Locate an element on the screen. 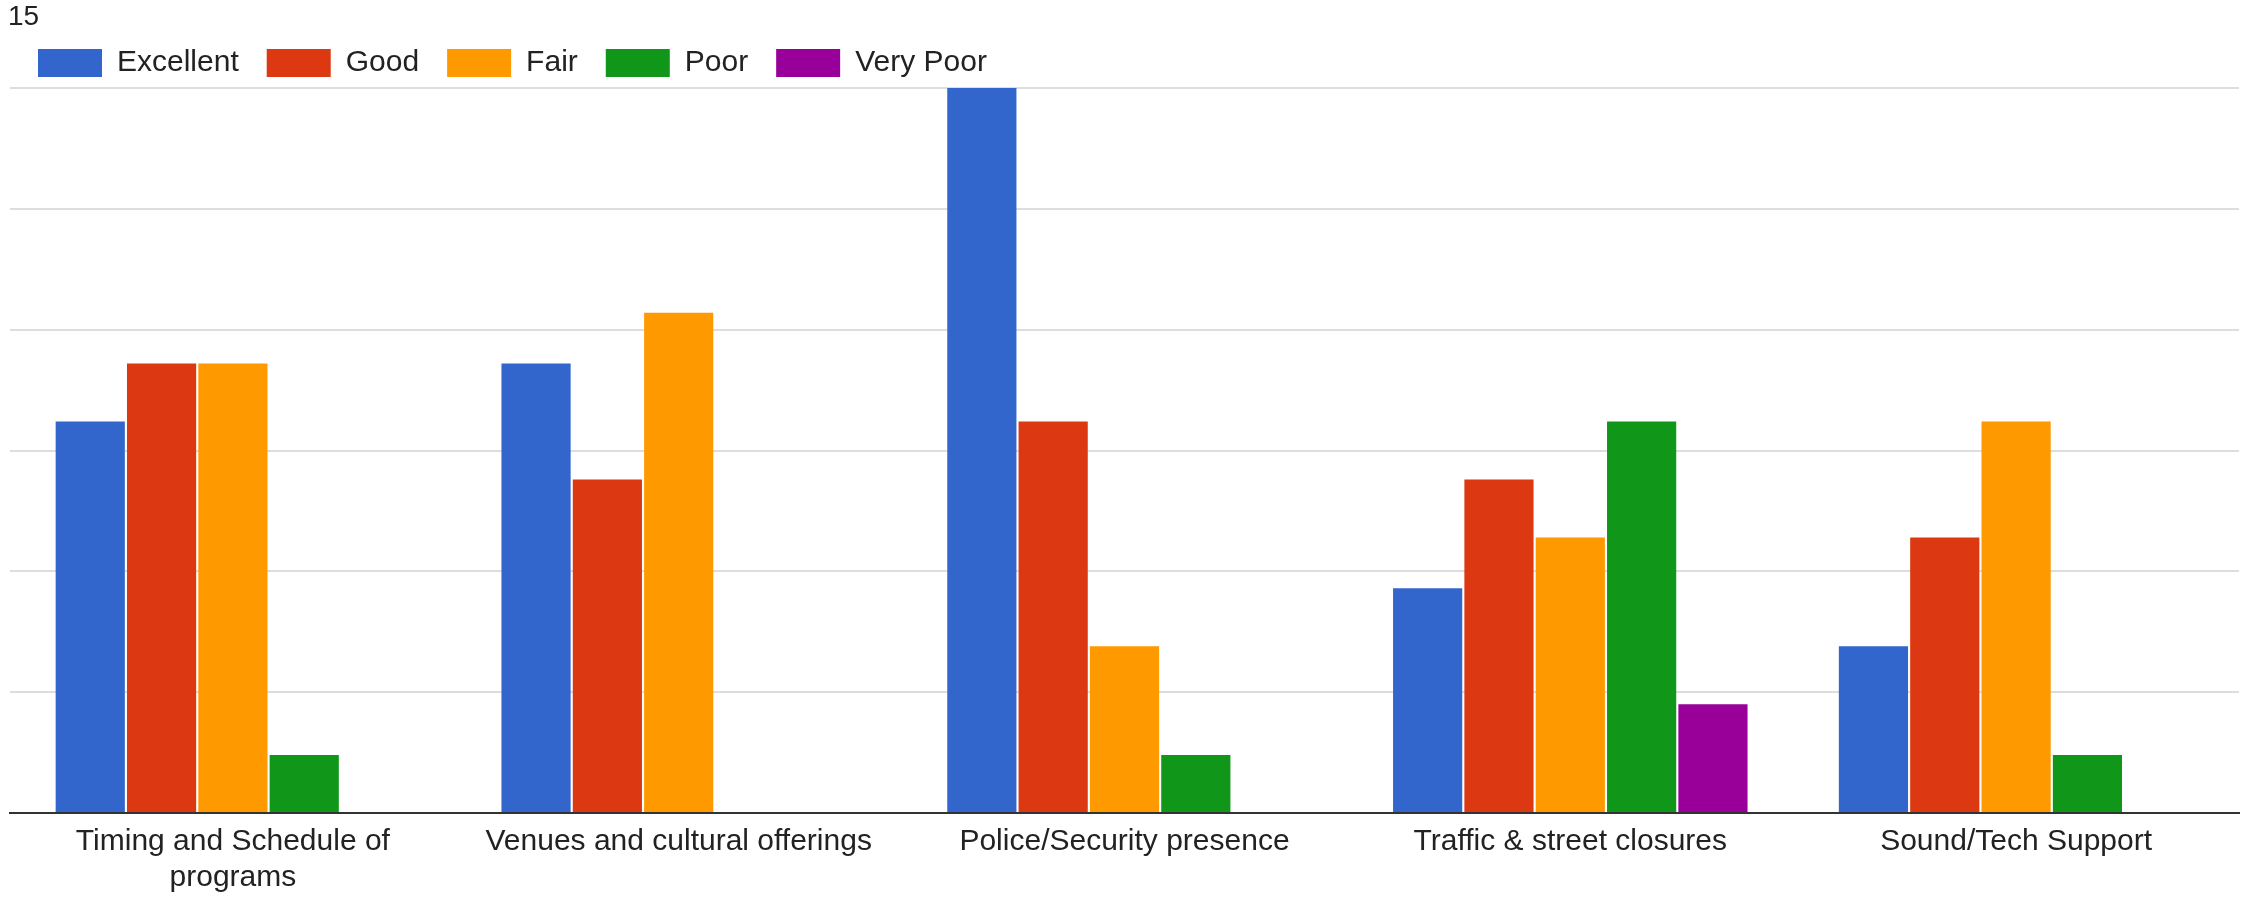 This screenshot has width=2249, height=899. x-tick-label: Traffic & street closures is located at coordinates (1570, 840).